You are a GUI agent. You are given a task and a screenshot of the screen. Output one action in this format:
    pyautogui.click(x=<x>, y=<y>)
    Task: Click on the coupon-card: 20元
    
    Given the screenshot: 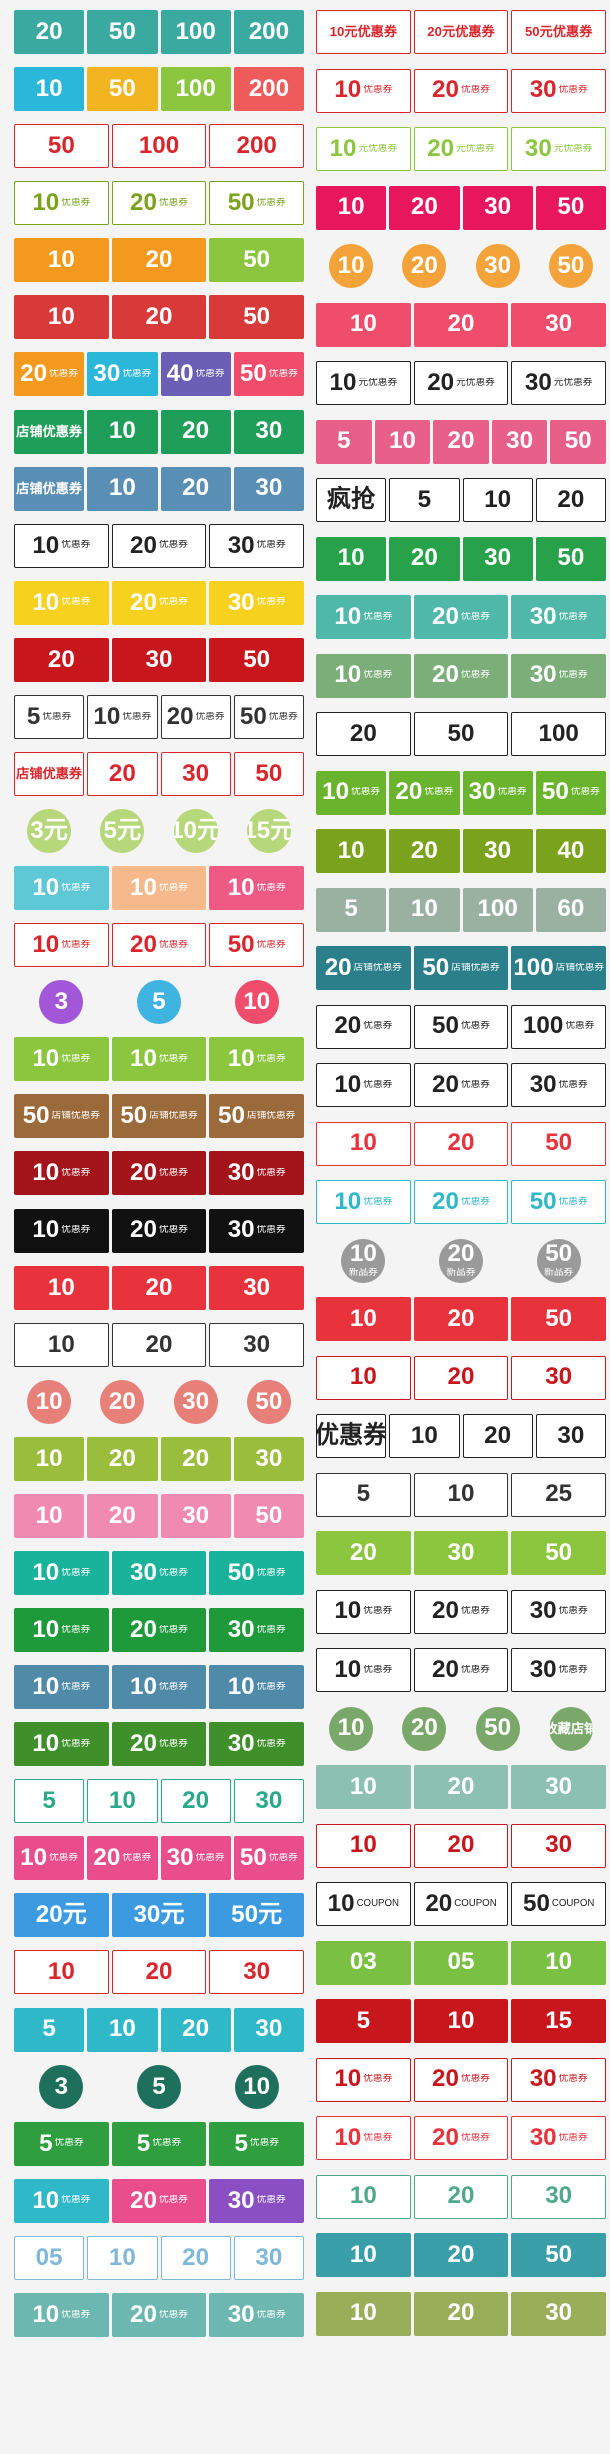 What is the action you would take?
    pyautogui.click(x=61, y=1915)
    